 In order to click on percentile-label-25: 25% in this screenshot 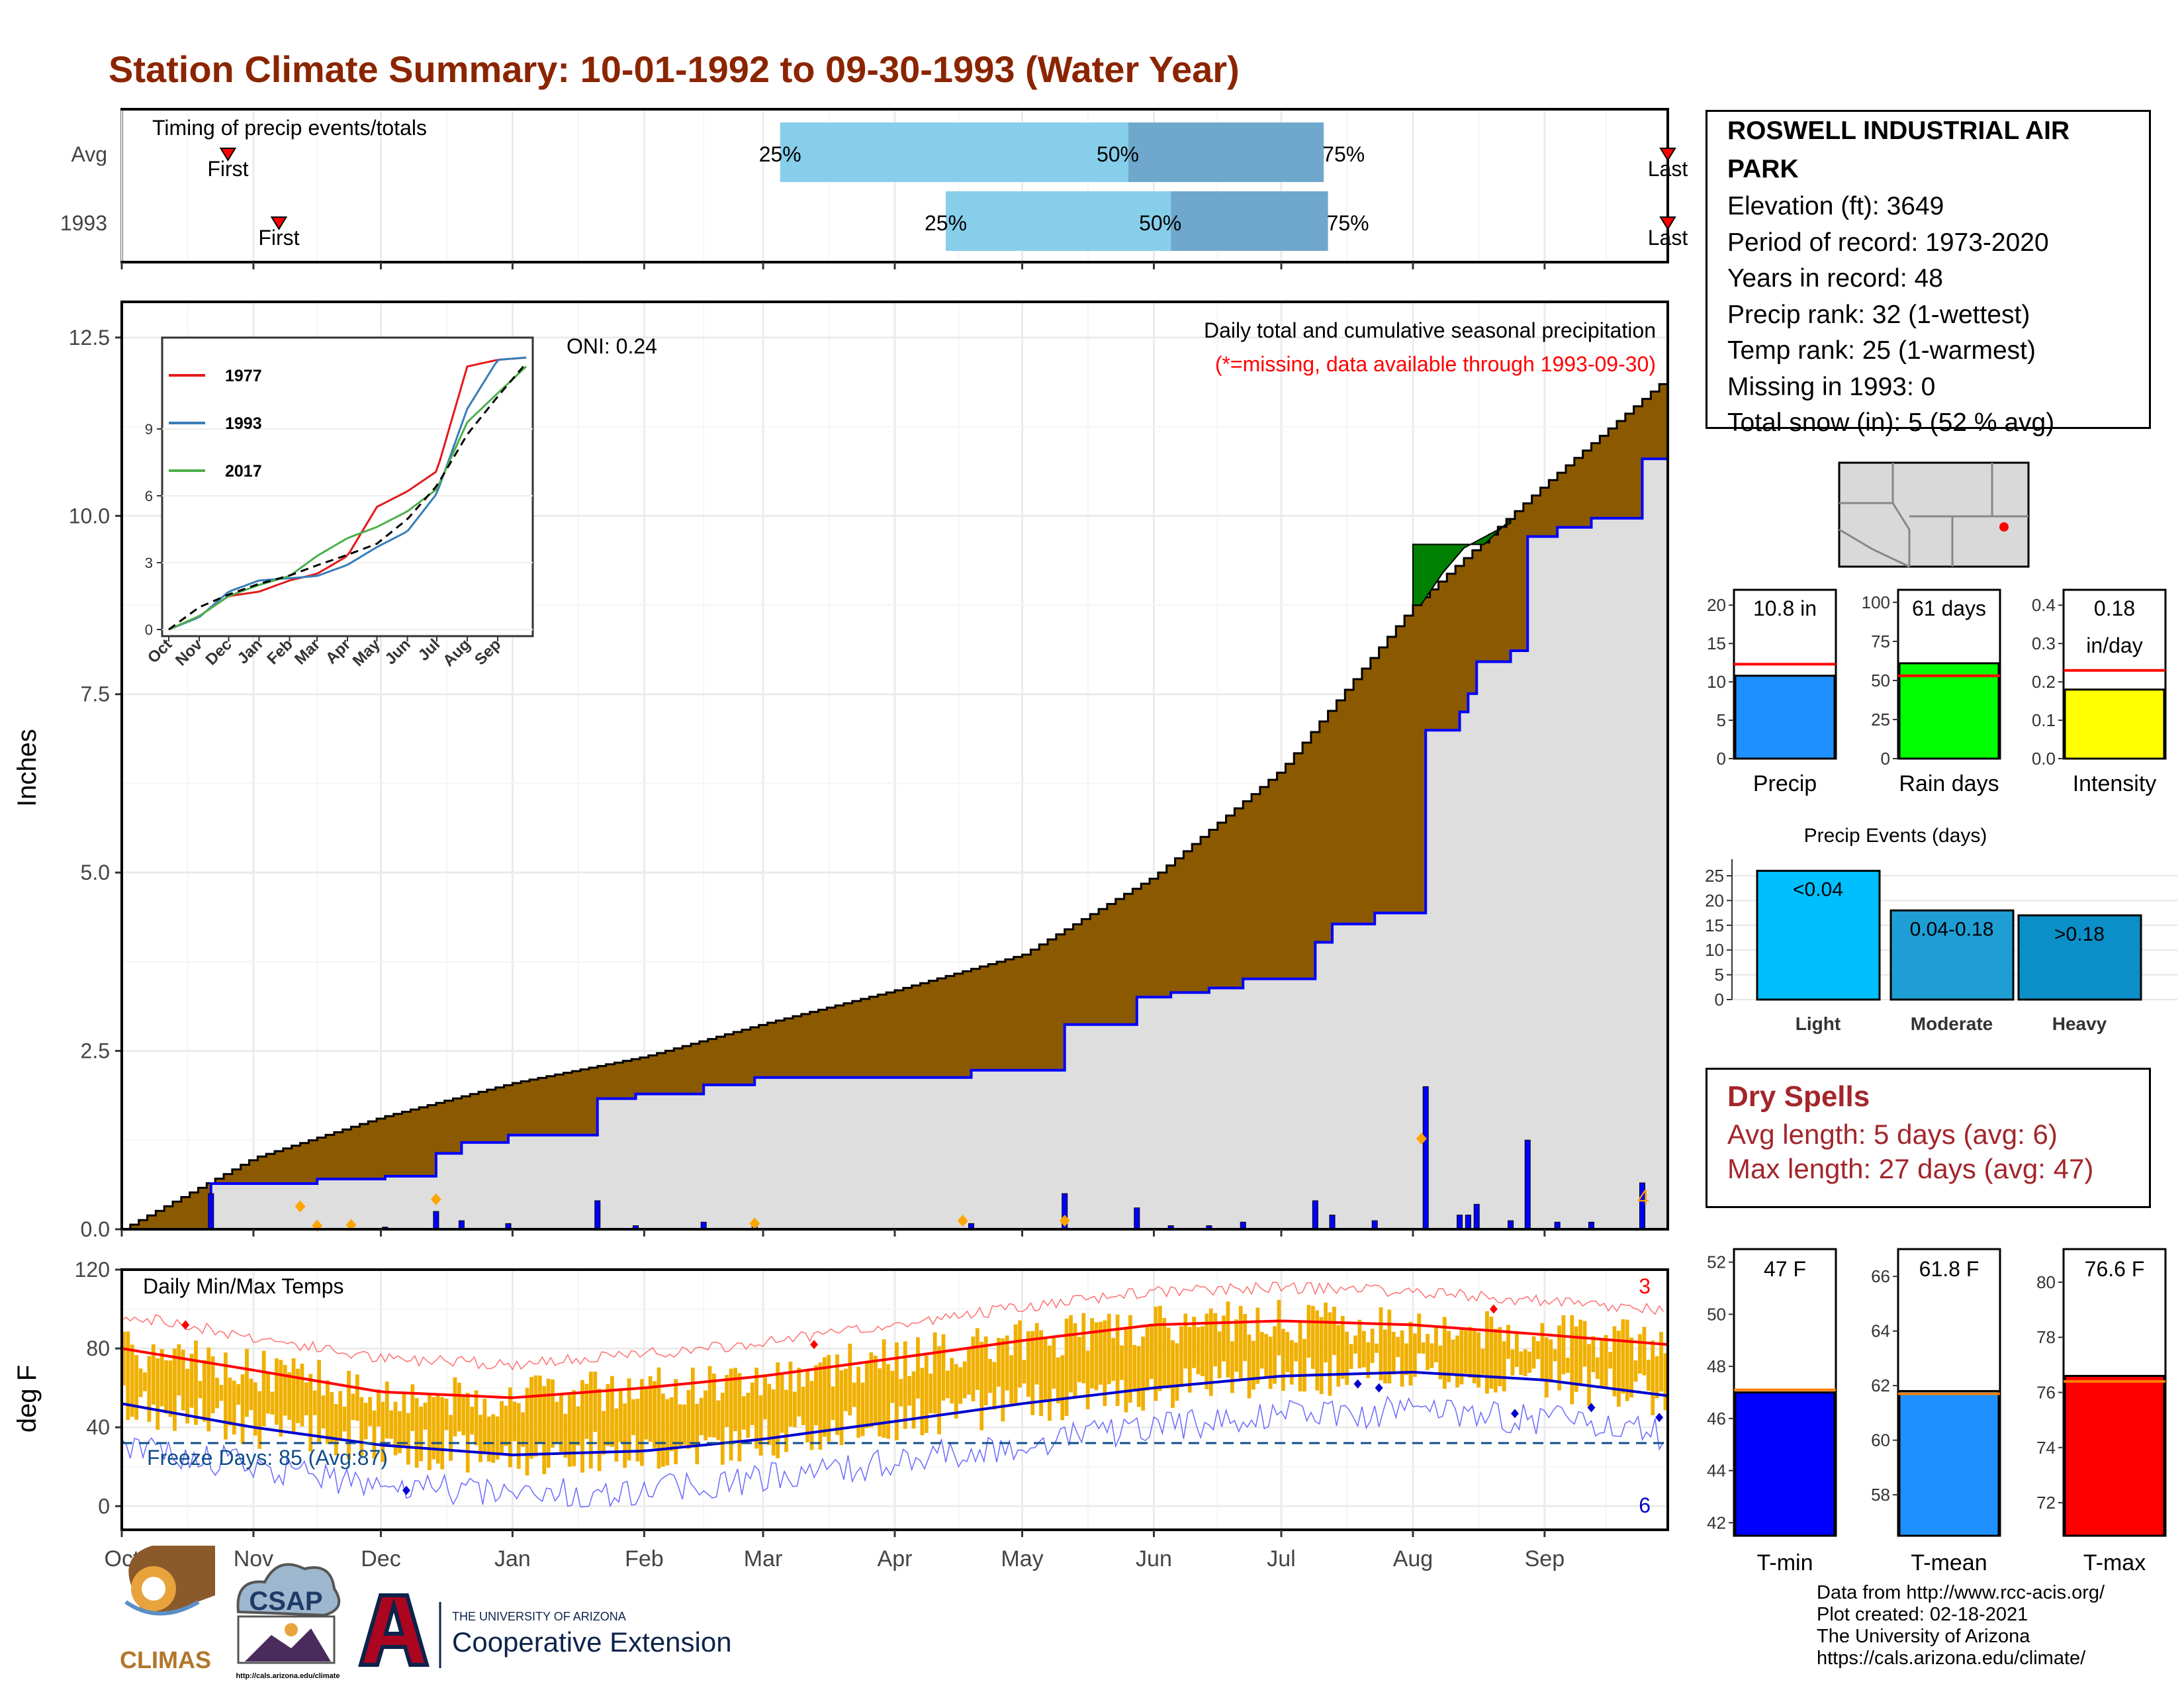, I will do `click(780, 154)`.